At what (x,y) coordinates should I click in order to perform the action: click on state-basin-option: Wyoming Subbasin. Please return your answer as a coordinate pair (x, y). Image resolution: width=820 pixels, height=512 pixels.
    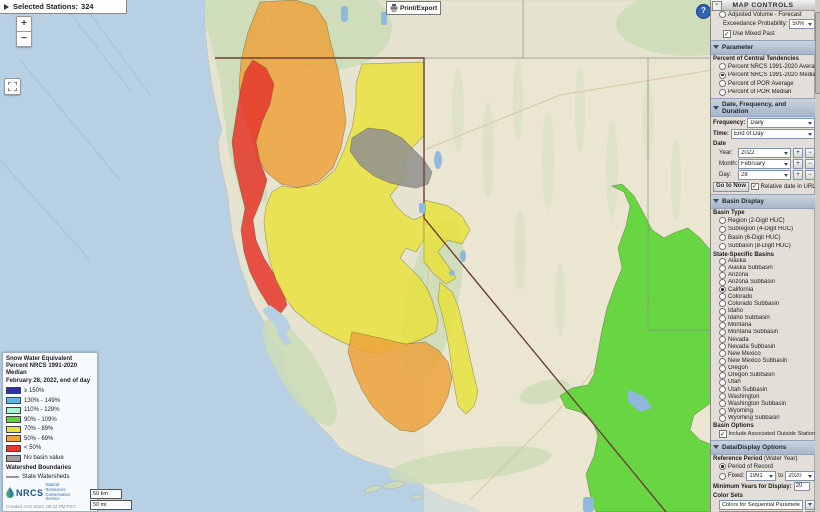
    Looking at the image, I should click on (767, 418).